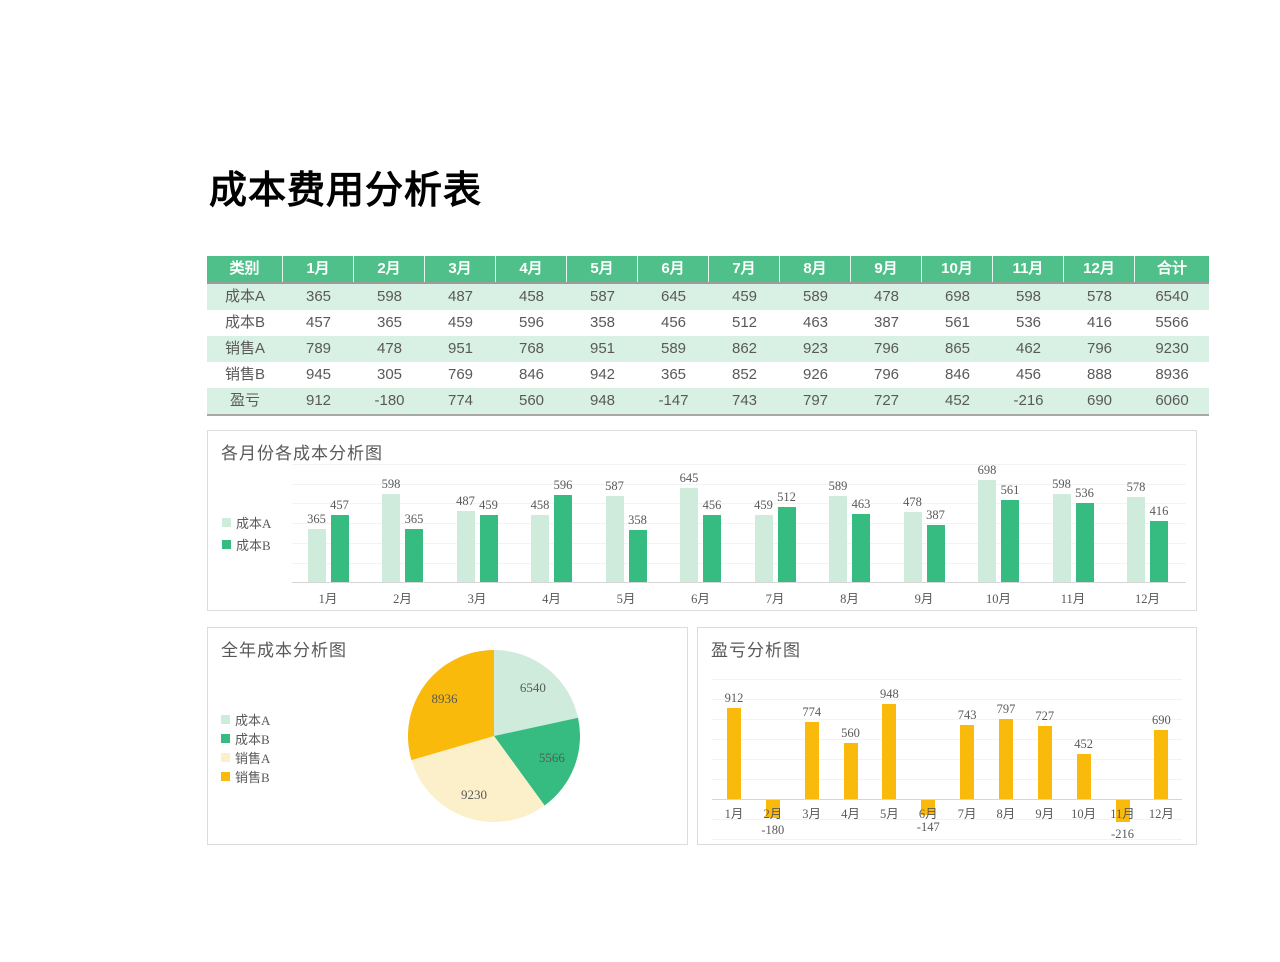  Describe the element at coordinates (414, 555) in the screenshot. I see `bar-成本B-2月` at that location.